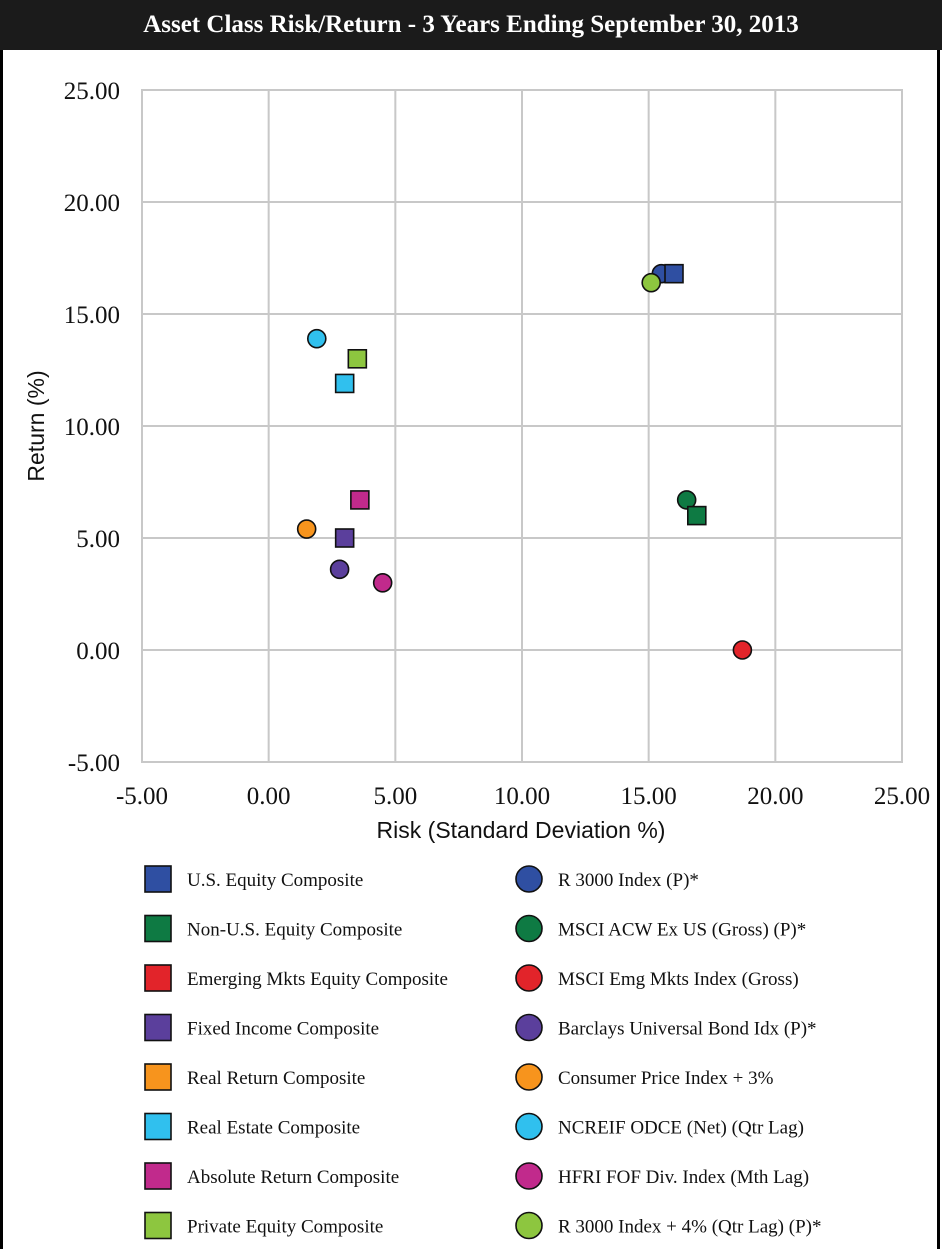 The height and width of the screenshot is (1249, 942). Describe the element at coordinates (317, 979) in the screenshot. I see `legend-entry-label: Emerging Mkts Equity Composite` at that location.